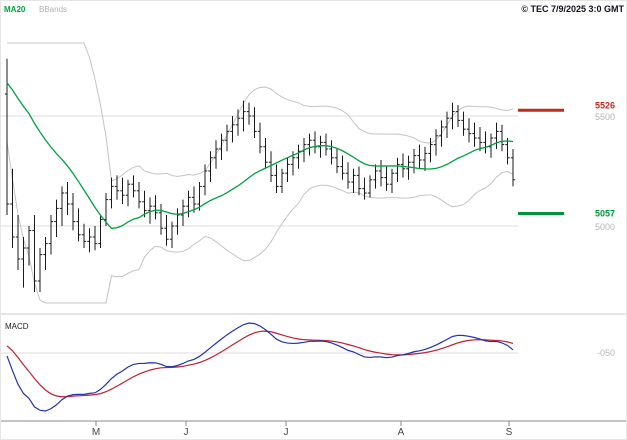 This screenshot has height=440, width=627. What do you see at coordinates (53, 9) in the screenshot?
I see `bbands-legend-label: BBands` at bounding box center [53, 9].